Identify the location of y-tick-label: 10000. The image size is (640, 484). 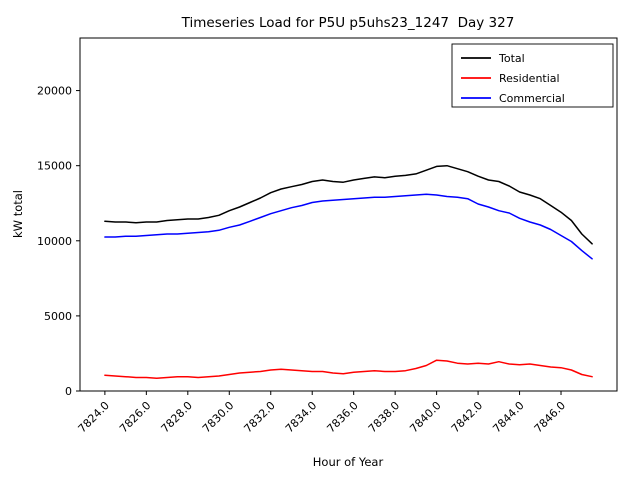
(54, 241).